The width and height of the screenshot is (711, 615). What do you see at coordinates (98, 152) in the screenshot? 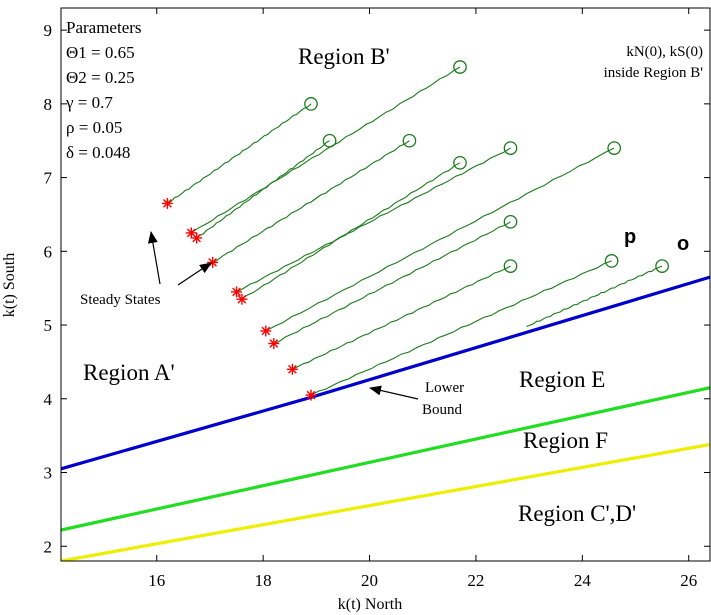
I see `param-delta: δ = 0.048` at bounding box center [98, 152].